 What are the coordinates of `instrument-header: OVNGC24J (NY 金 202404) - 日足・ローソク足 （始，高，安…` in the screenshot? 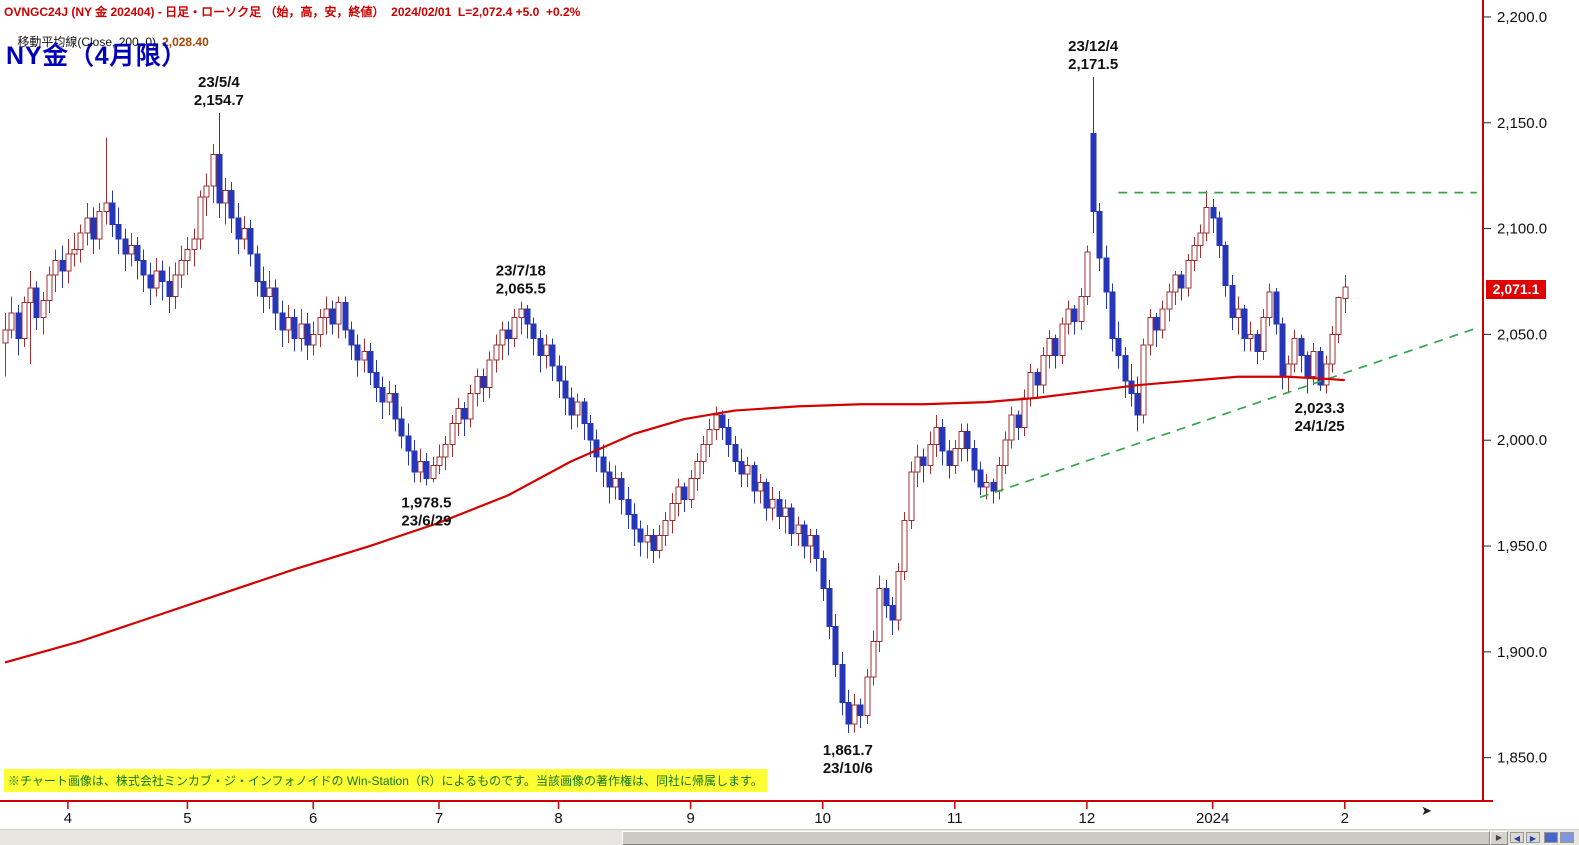 It's located at (292, 12).